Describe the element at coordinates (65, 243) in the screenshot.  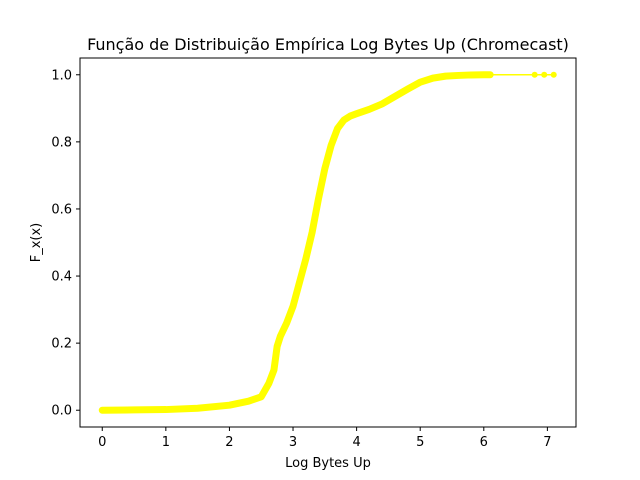
I see `y-axis-ticks: 0.0 0.2 0.4 0.6 0.8 1.0` at that location.